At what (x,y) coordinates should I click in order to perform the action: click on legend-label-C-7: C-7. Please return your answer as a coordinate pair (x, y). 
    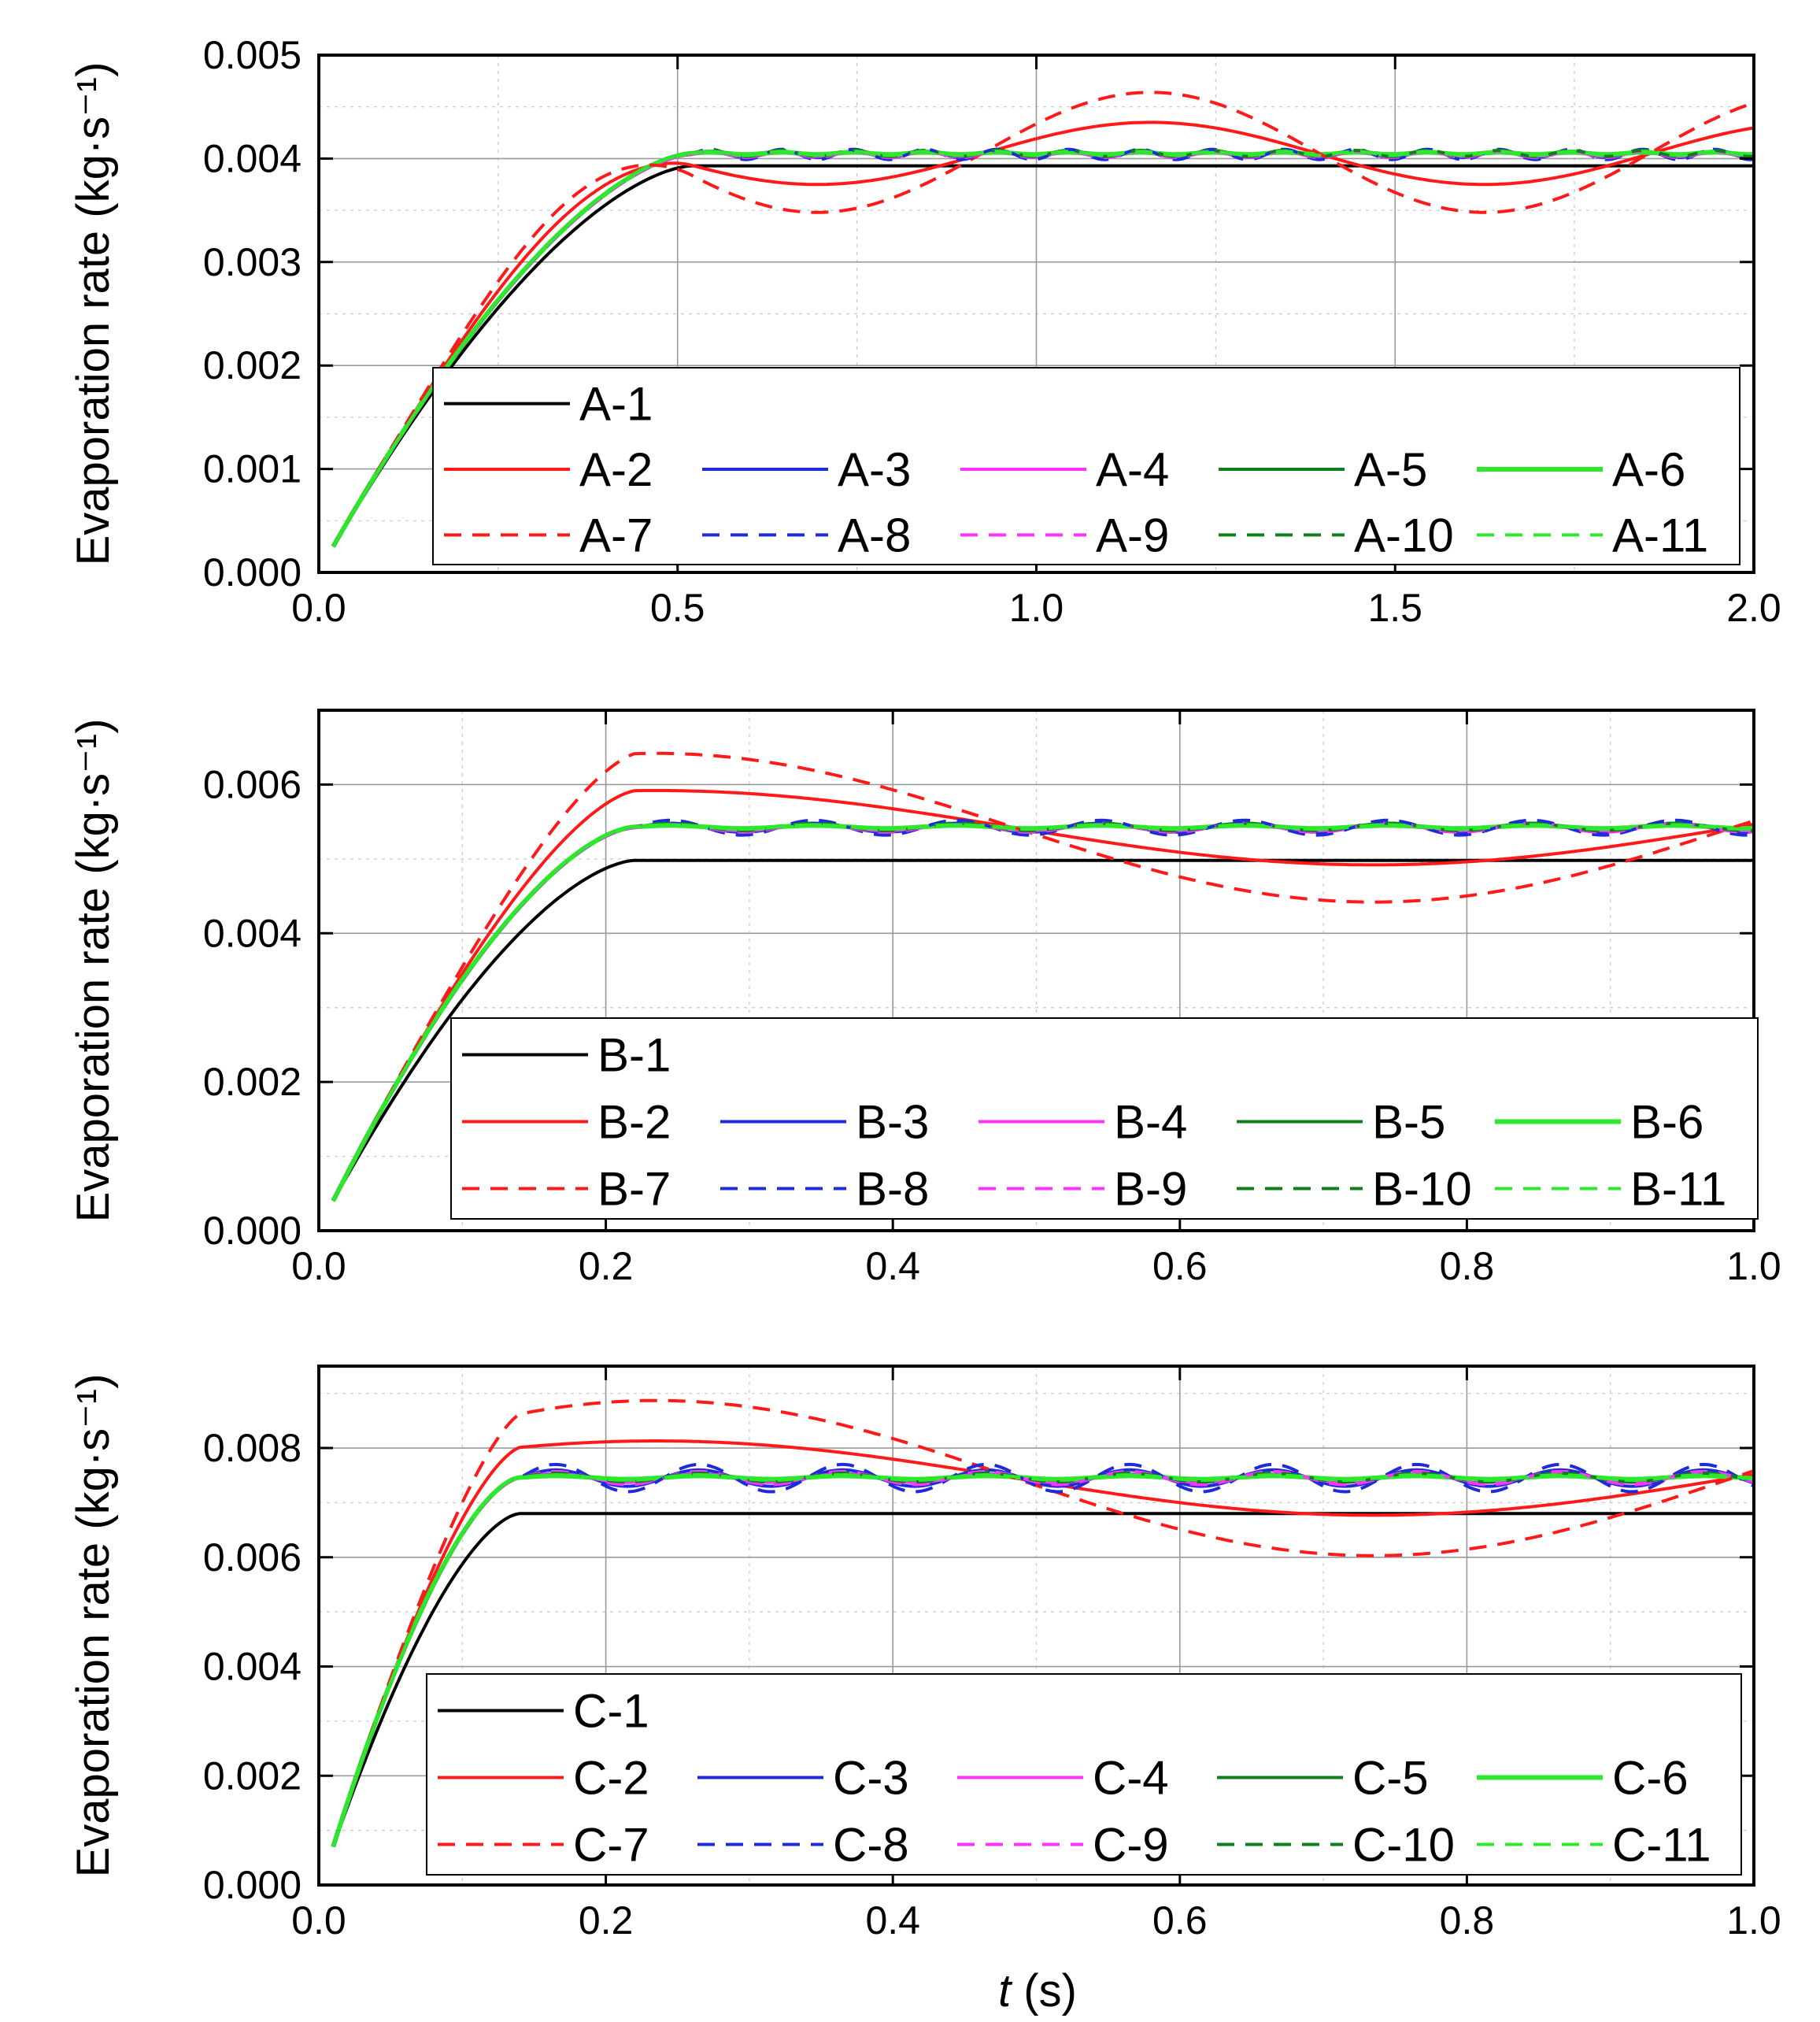
    Looking at the image, I should click on (611, 1845).